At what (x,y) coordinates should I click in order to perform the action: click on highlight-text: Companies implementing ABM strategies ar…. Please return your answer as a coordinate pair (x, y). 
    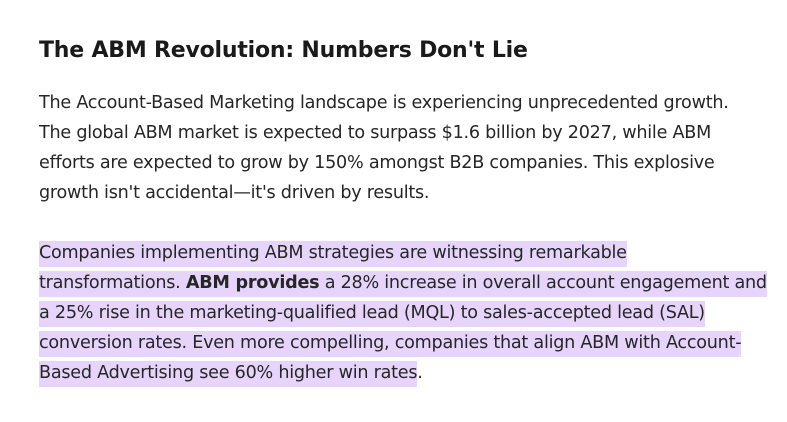
    Looking at the image, I should click on (333, 254).